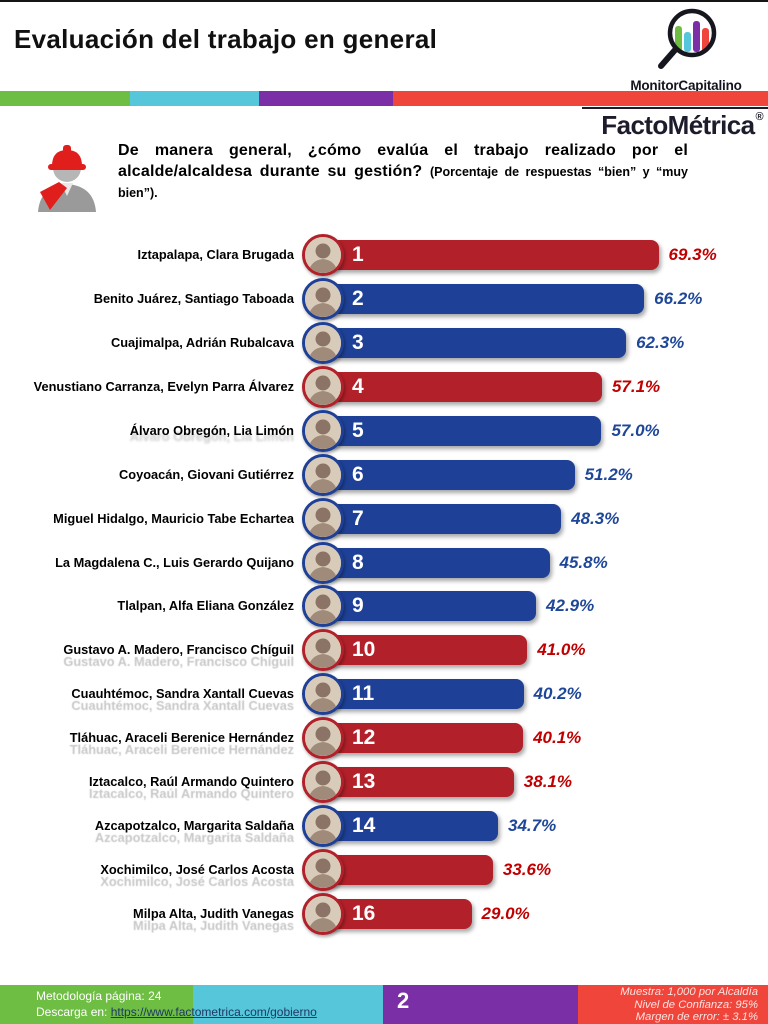  I want to click on rank-number: 11, so click(363, 694).